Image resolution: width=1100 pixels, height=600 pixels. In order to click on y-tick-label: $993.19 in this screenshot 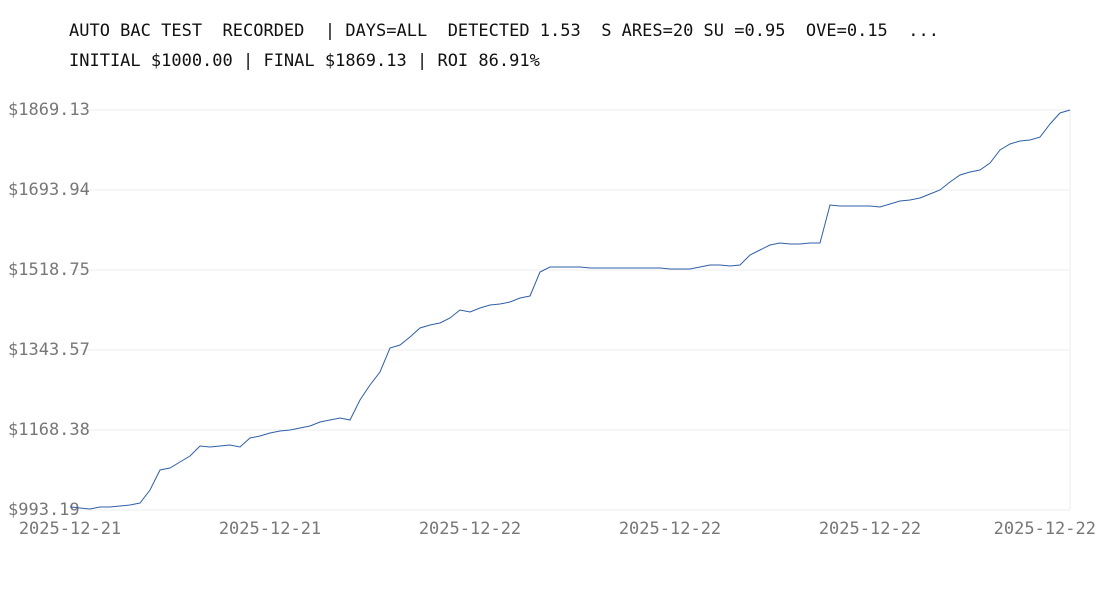, I will do `click(44, 510)`.